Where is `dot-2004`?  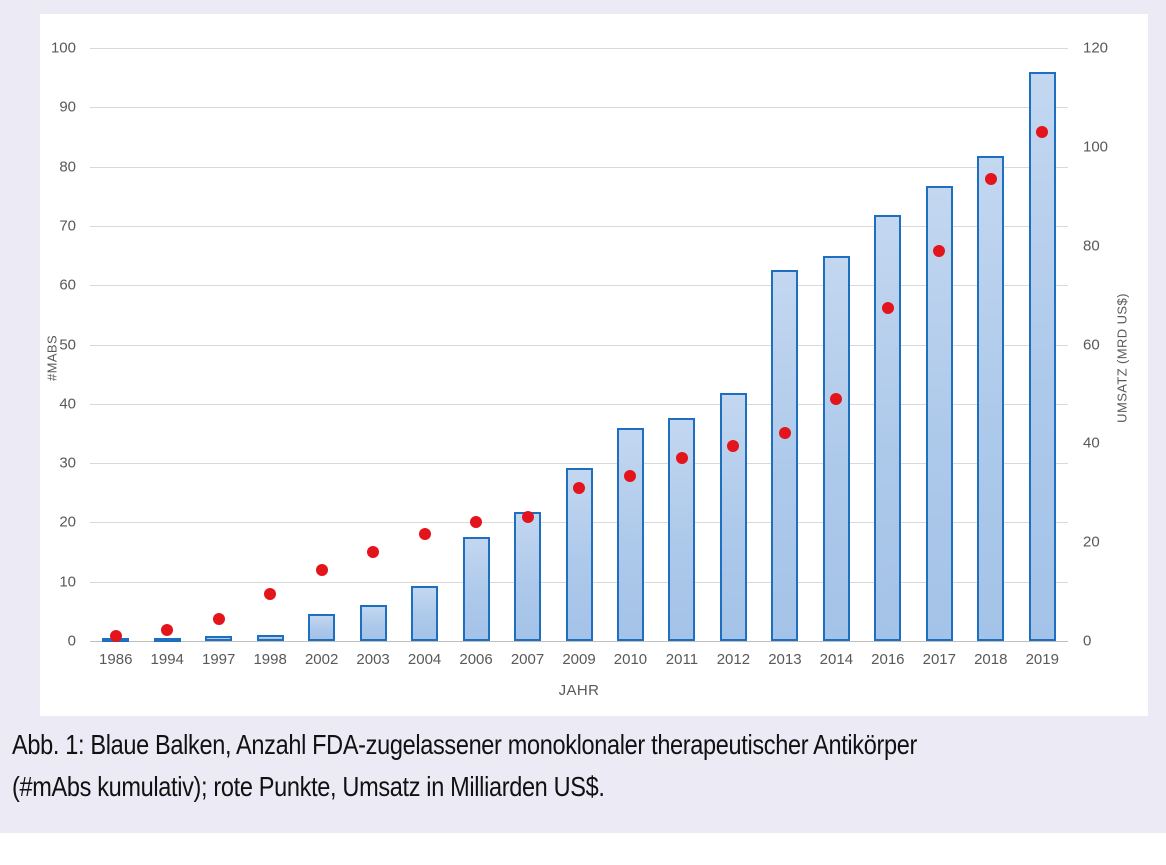 dot-2004 is located at coordinates (424, 534).